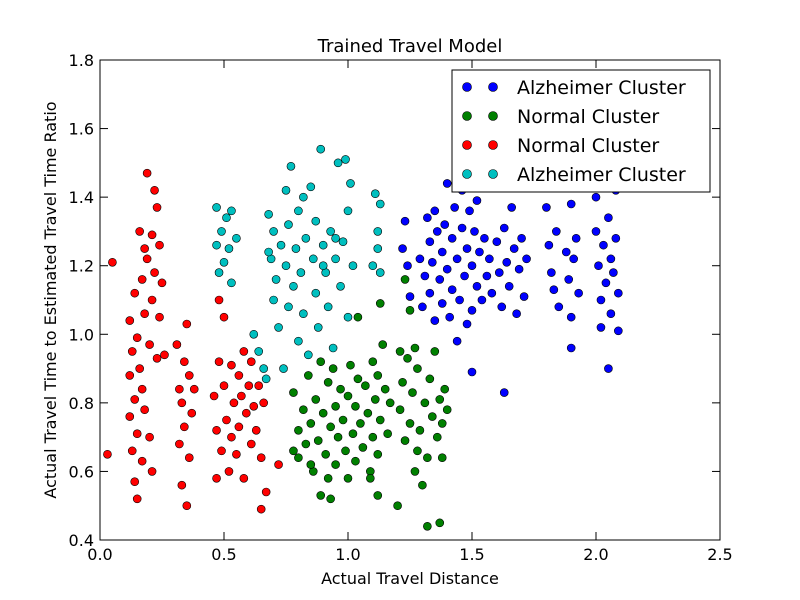  What do you see at coordinates (595, 554) in the screenshot?
I see `x-tick-label-4: 2.0` at bounding box center [595, 554].